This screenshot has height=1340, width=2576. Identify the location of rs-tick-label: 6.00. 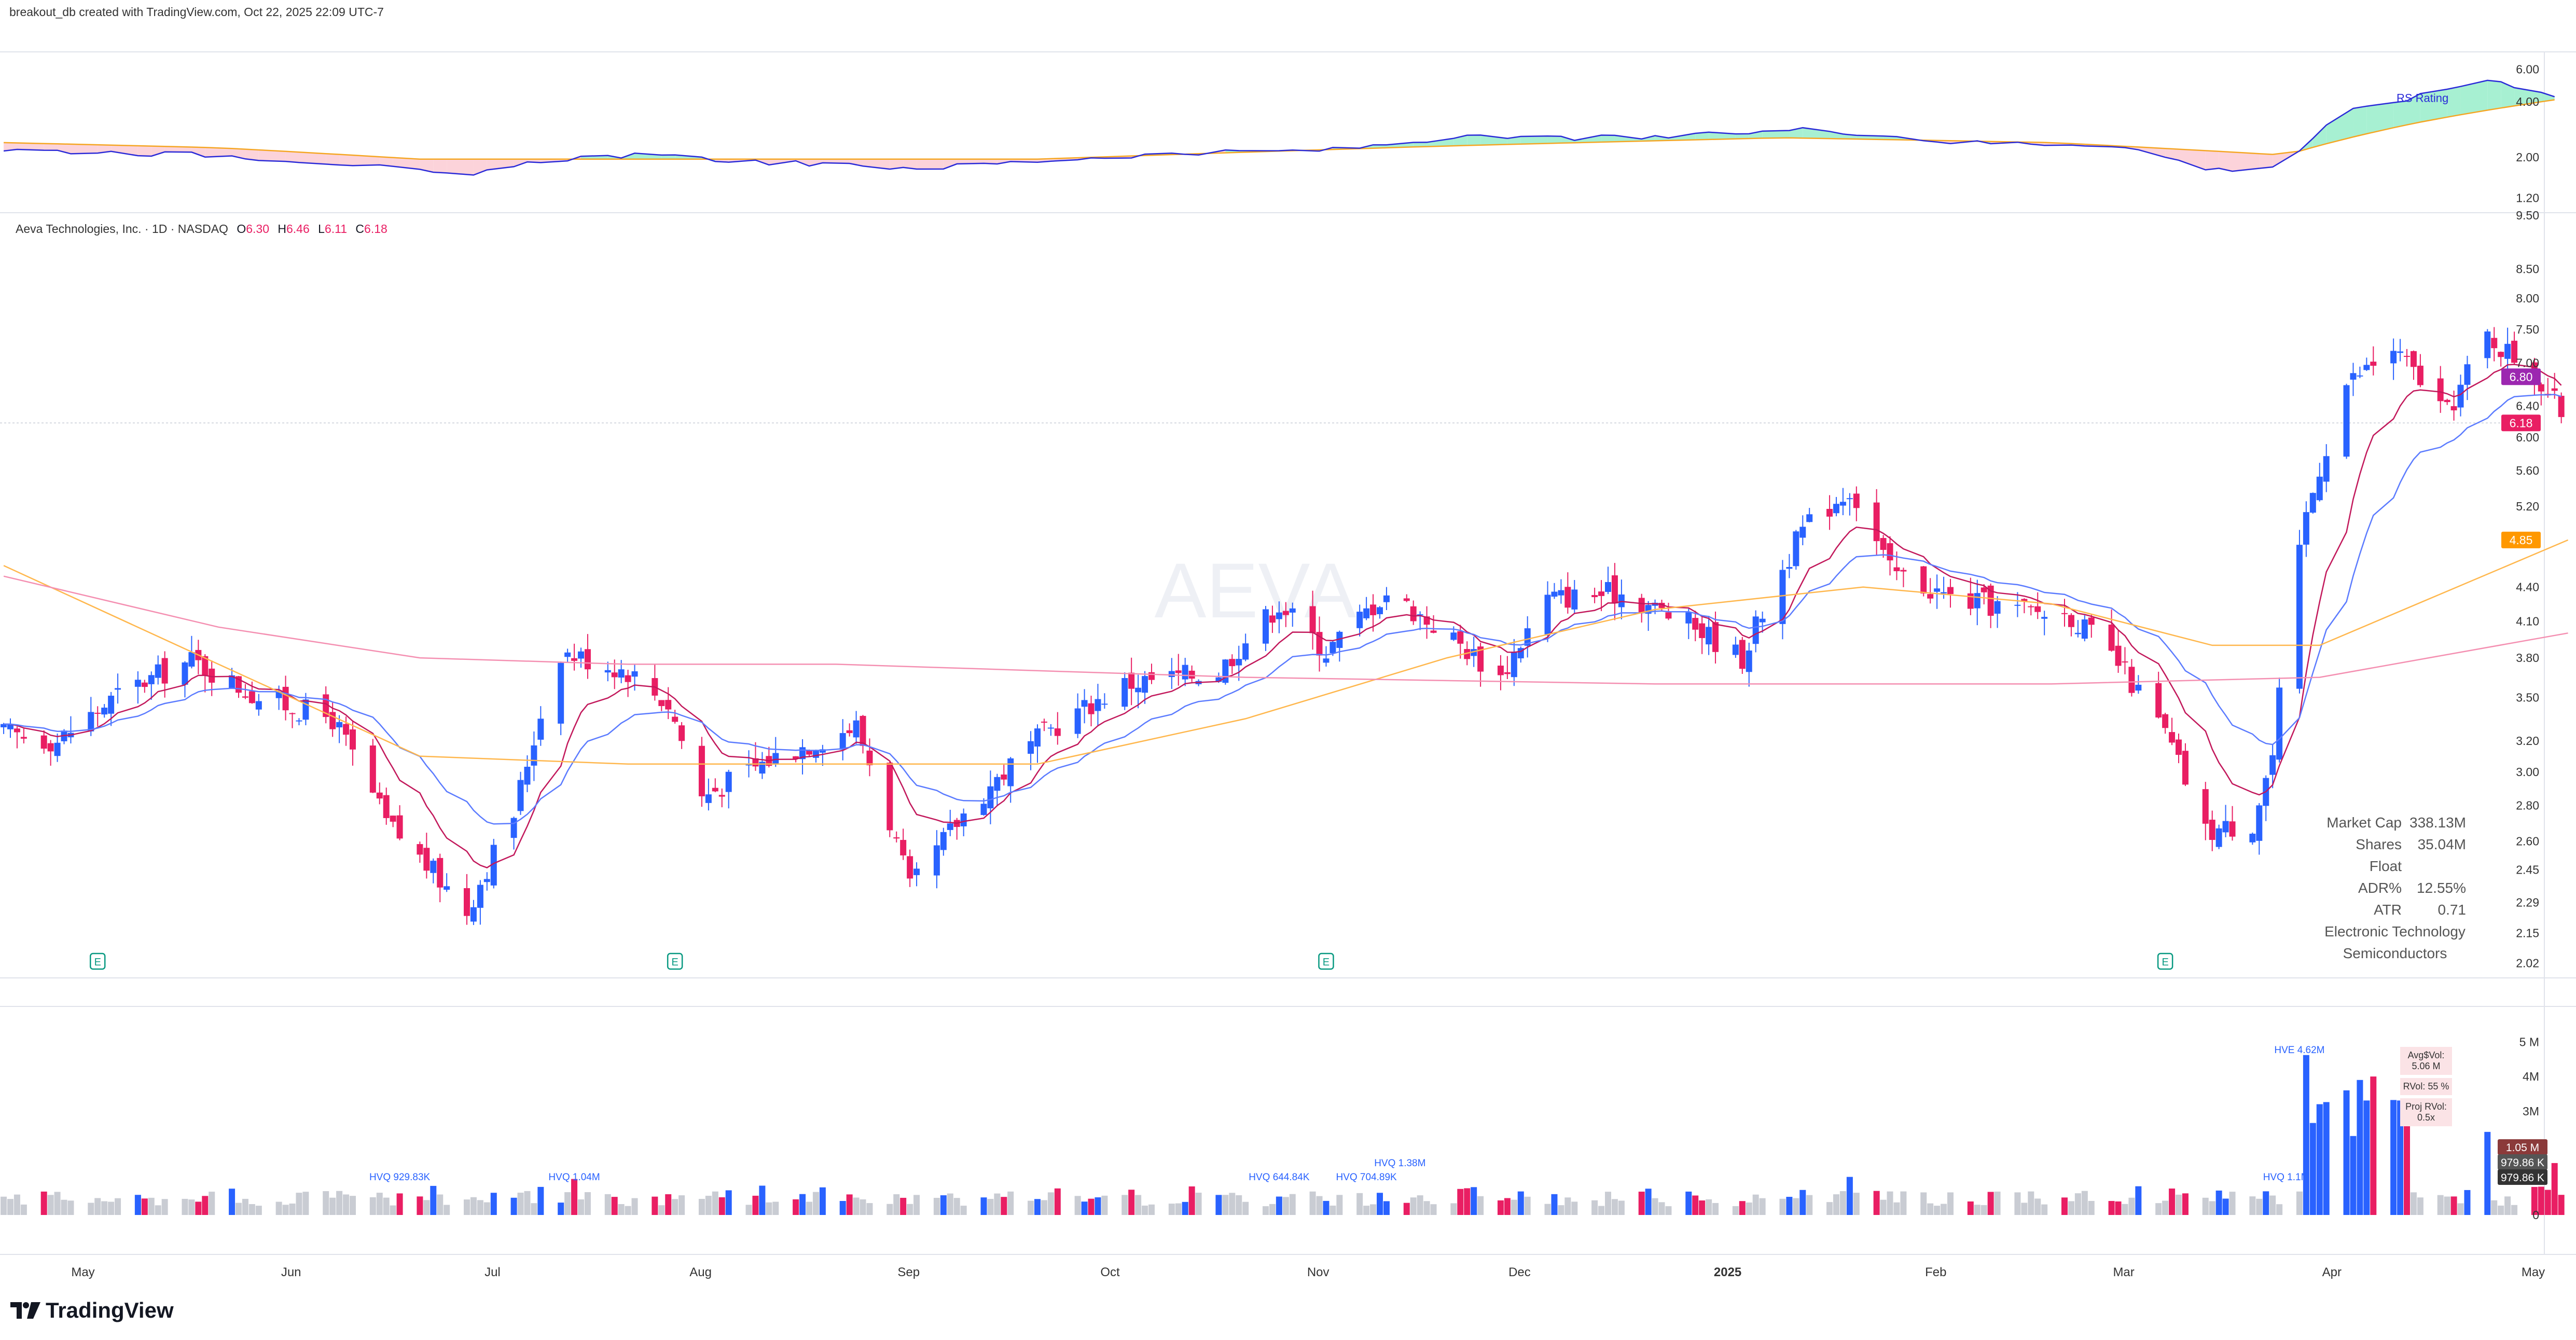
(2527, 69).